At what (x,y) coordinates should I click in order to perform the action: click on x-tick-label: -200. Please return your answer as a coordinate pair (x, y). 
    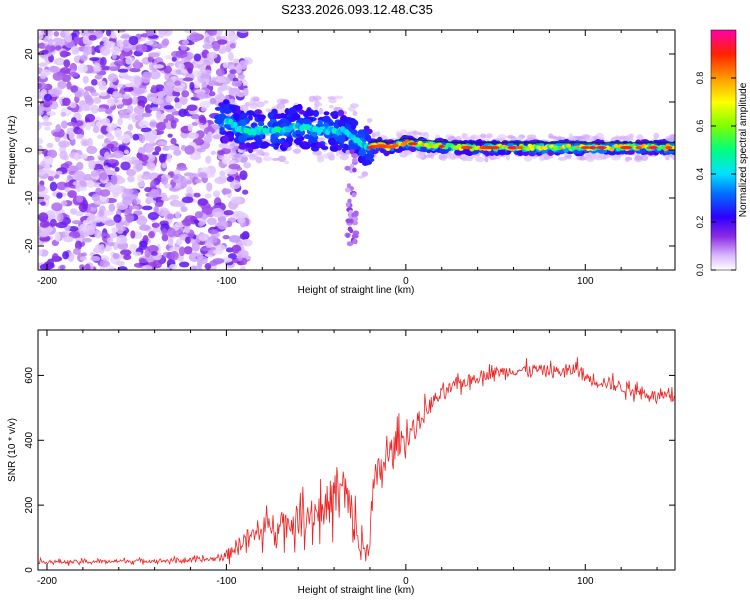
    Looking at the image, I should click on (47, 281).